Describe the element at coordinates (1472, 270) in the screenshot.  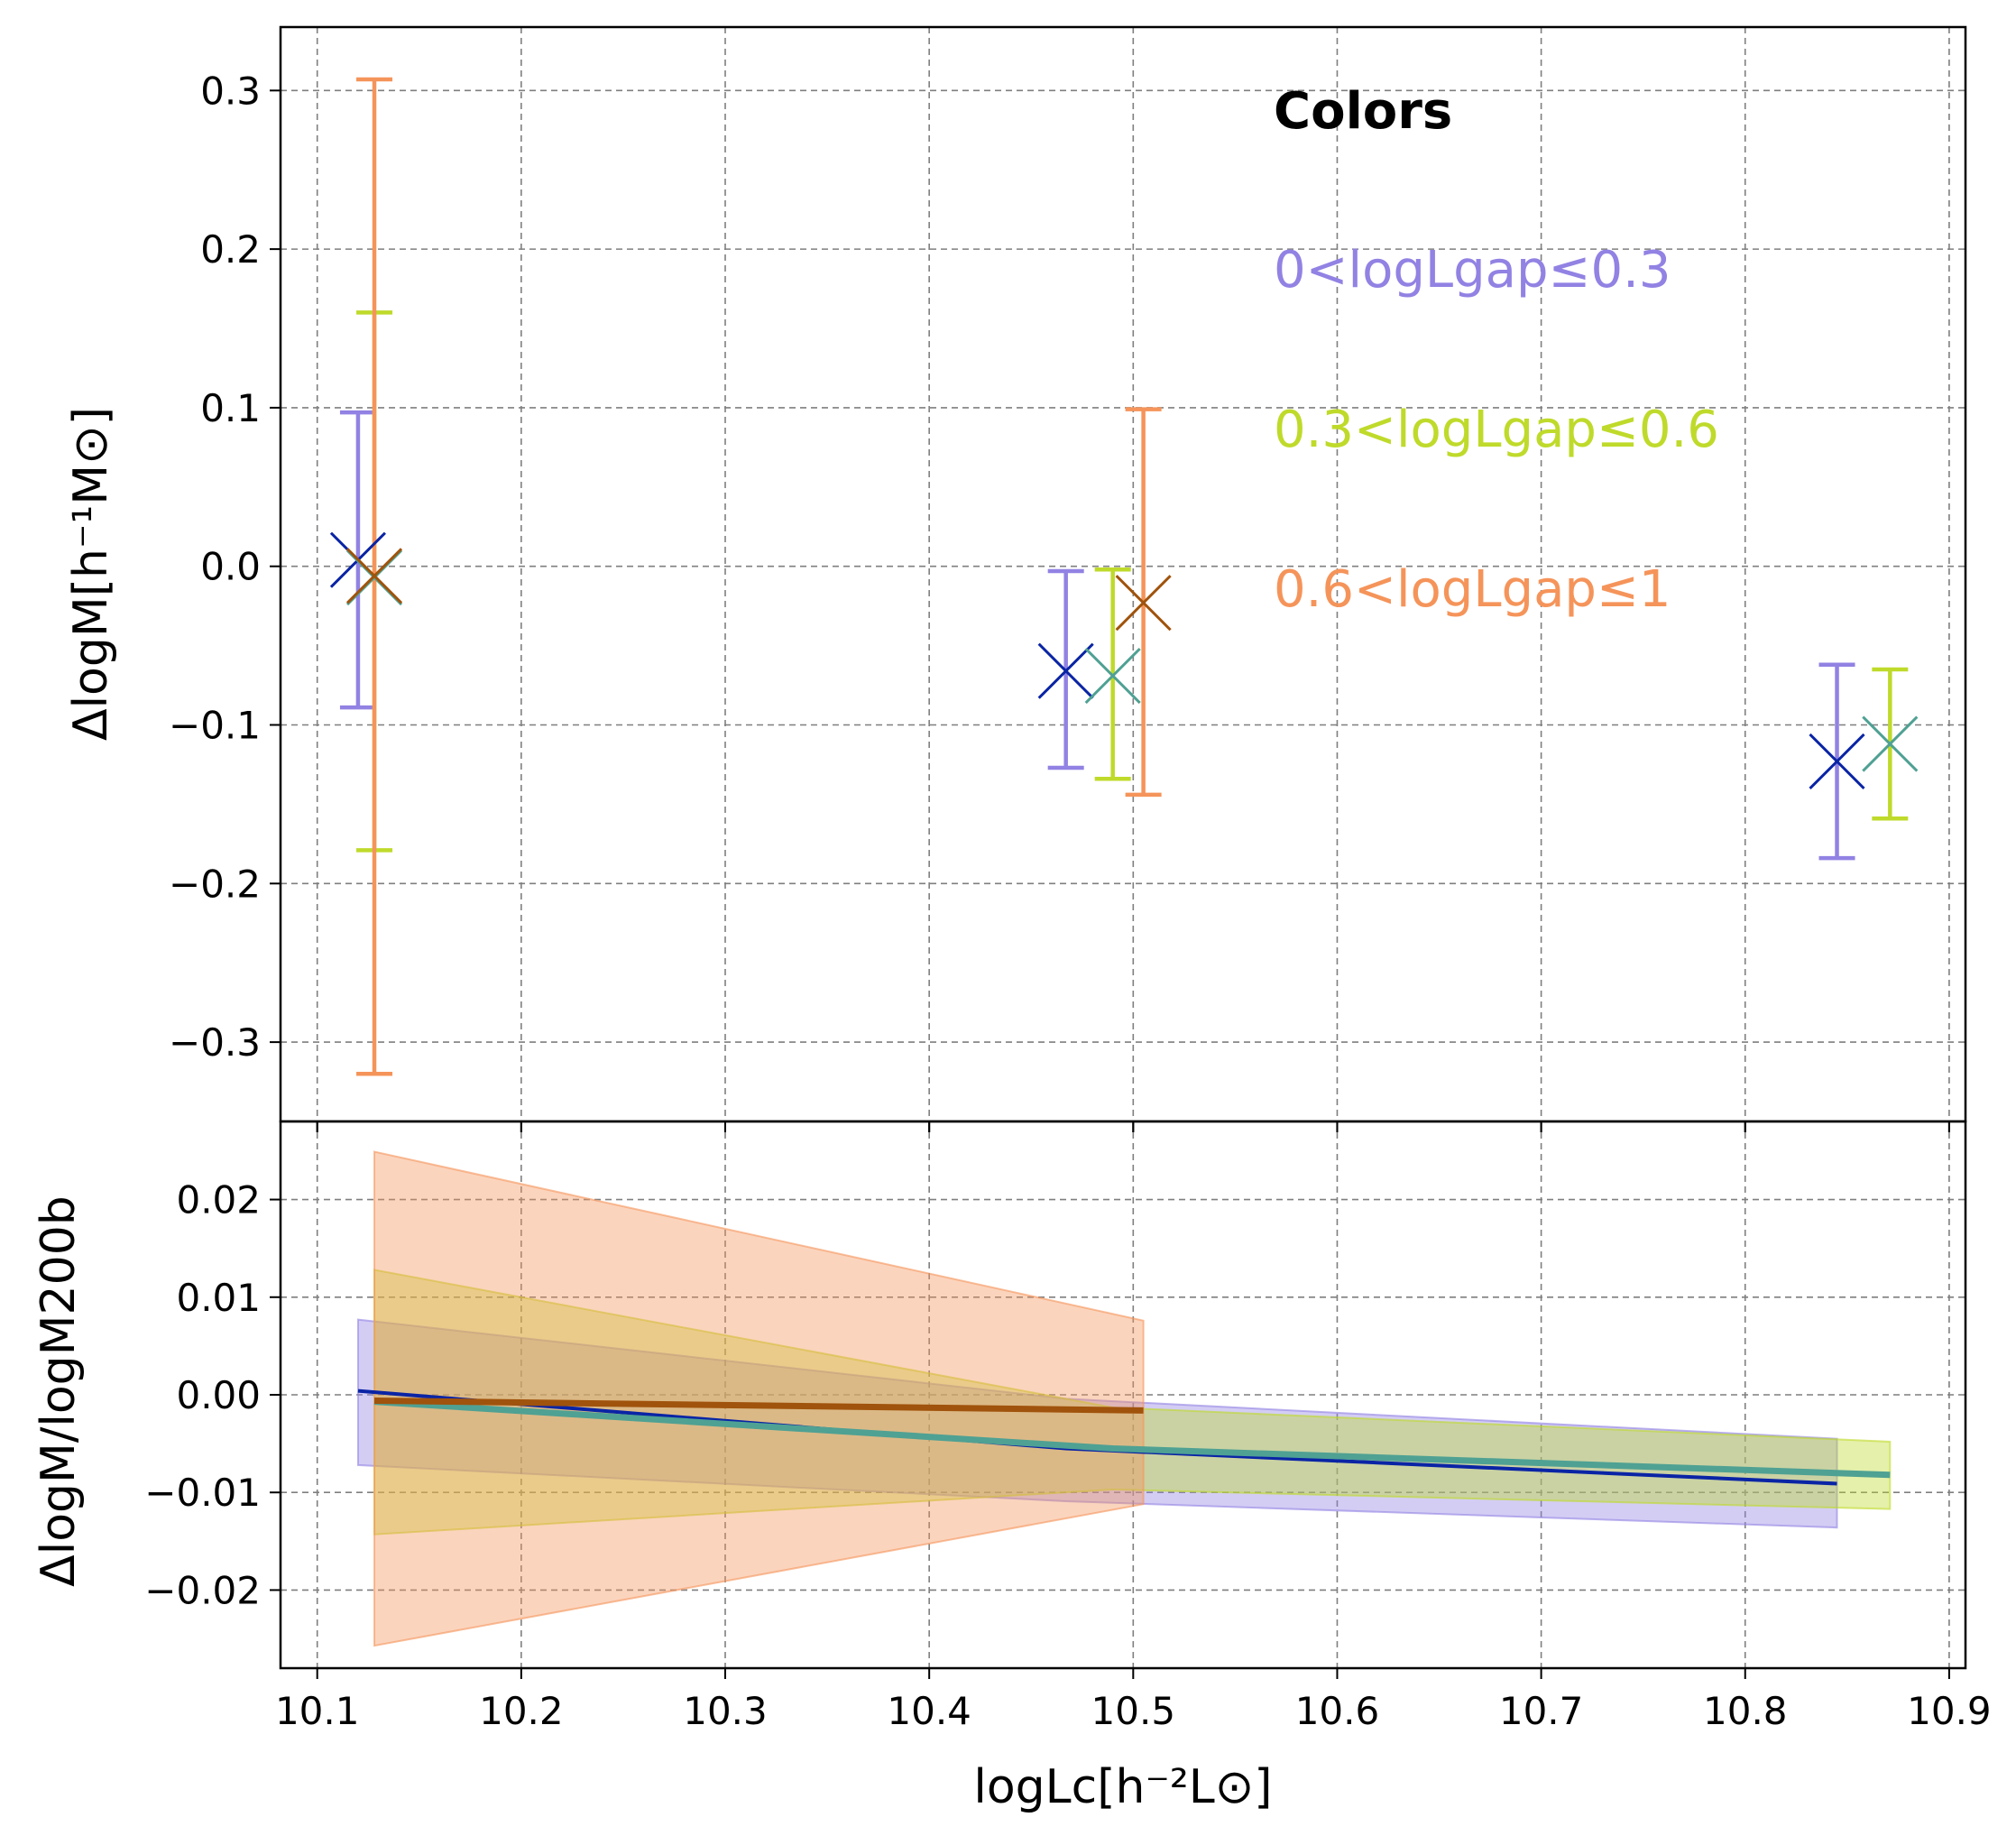
I see `legend-entry: 0<logLgap≤0.3` at that location.